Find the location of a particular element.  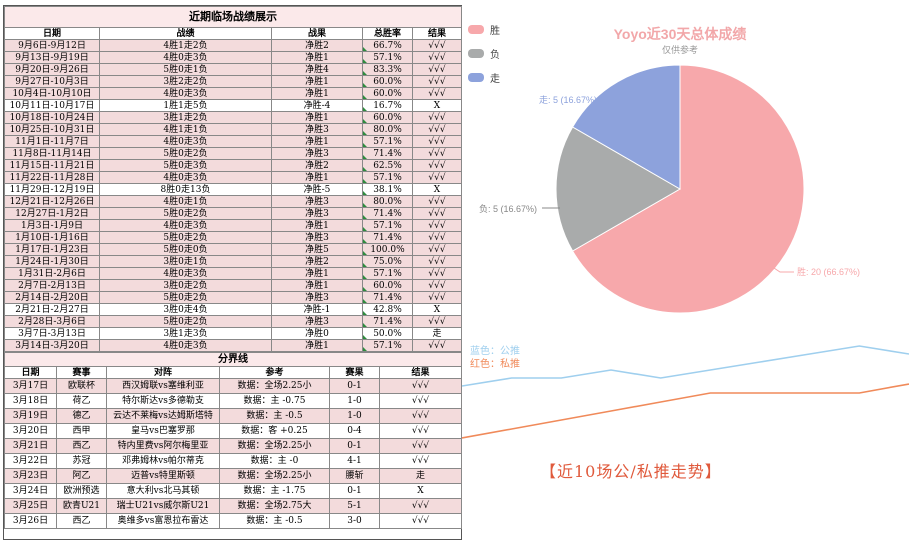

private-trend-line is located at coordinates (685, 411).